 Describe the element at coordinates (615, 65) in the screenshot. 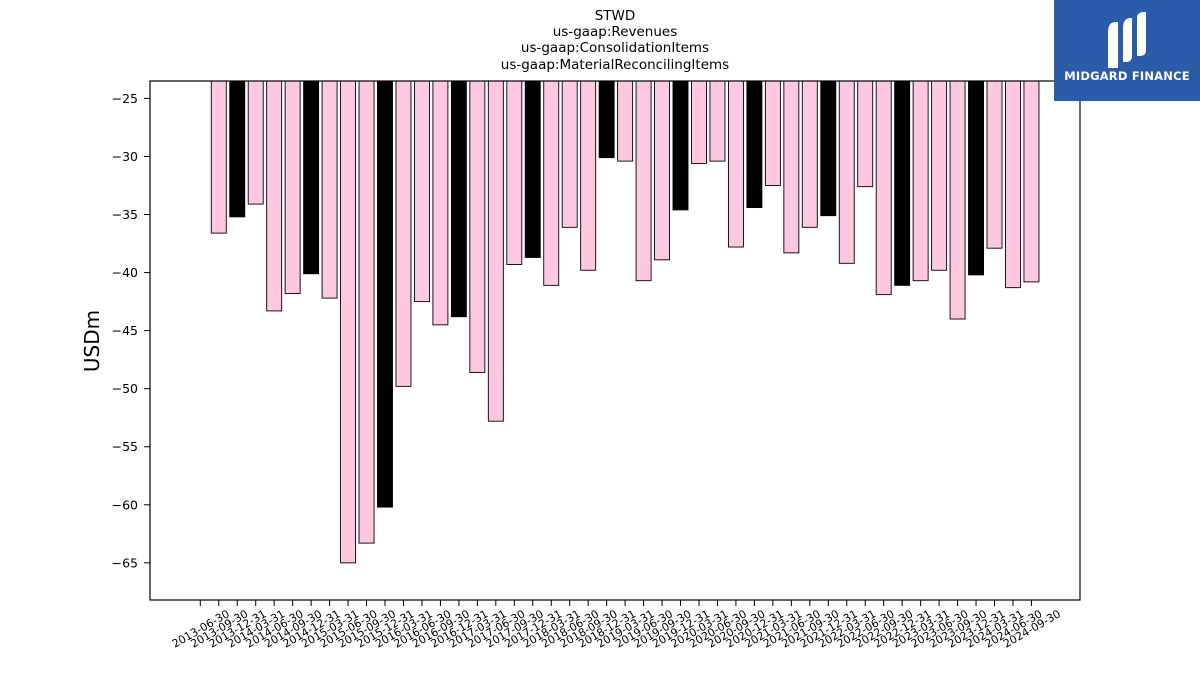

I see `chart-title-line: us-gaap:MaterialReconcilingItems` at that location.